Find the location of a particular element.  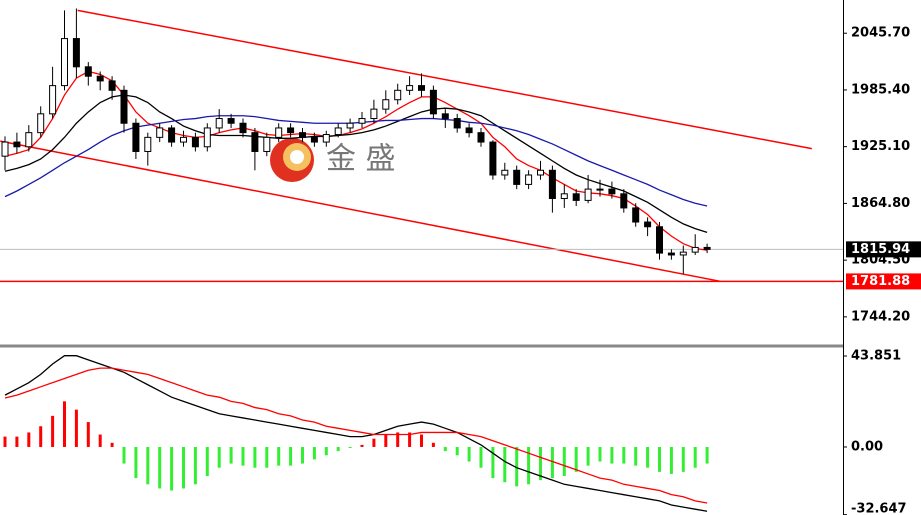

level-label: 1781.88 is located at coordinates (880, 281).